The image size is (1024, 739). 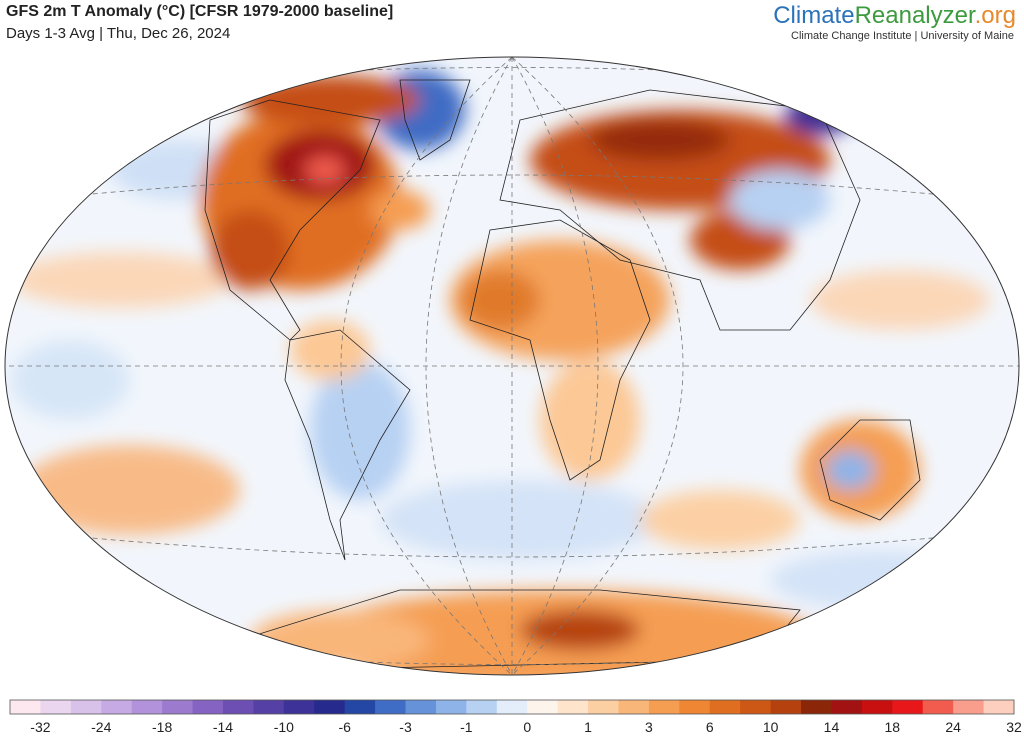 I want to click on colorbar-label: 3, so click(x=649, y=727).